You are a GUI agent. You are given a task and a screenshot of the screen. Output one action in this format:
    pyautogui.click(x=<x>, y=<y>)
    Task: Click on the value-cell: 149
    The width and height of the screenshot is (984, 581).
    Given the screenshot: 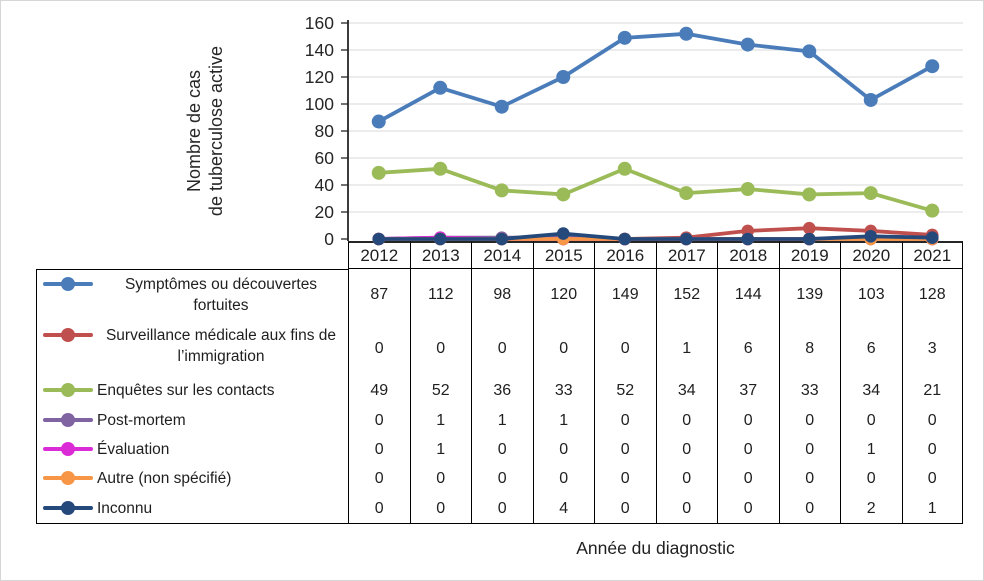 What is the action you would take?
    pyautogui.click(x=625, y=295)
    